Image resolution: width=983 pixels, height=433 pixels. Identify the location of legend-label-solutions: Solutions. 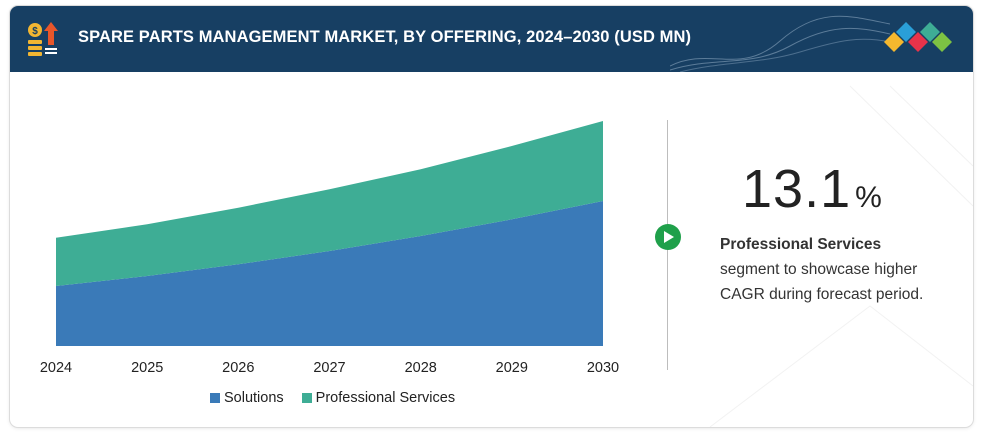
(254, 398).